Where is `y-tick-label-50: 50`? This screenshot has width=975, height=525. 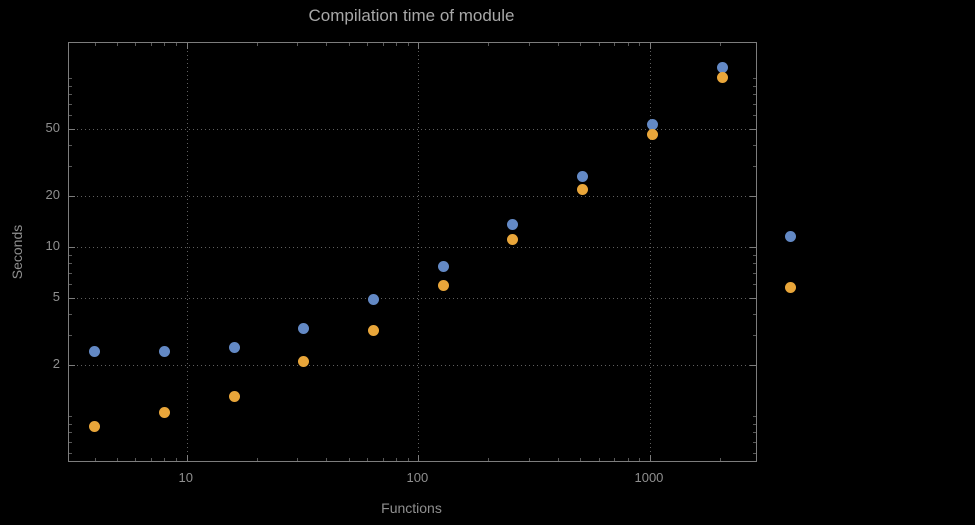 y-tick-label-50: 50 is located at coordinates (52, 127).